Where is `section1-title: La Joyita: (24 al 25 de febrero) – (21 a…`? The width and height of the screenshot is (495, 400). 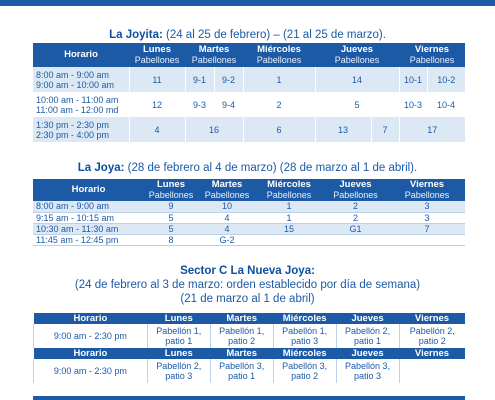 section1-title: La Joyita: (24 al 25 de febrero) – (21 a… is located at coordinates (247, 35).